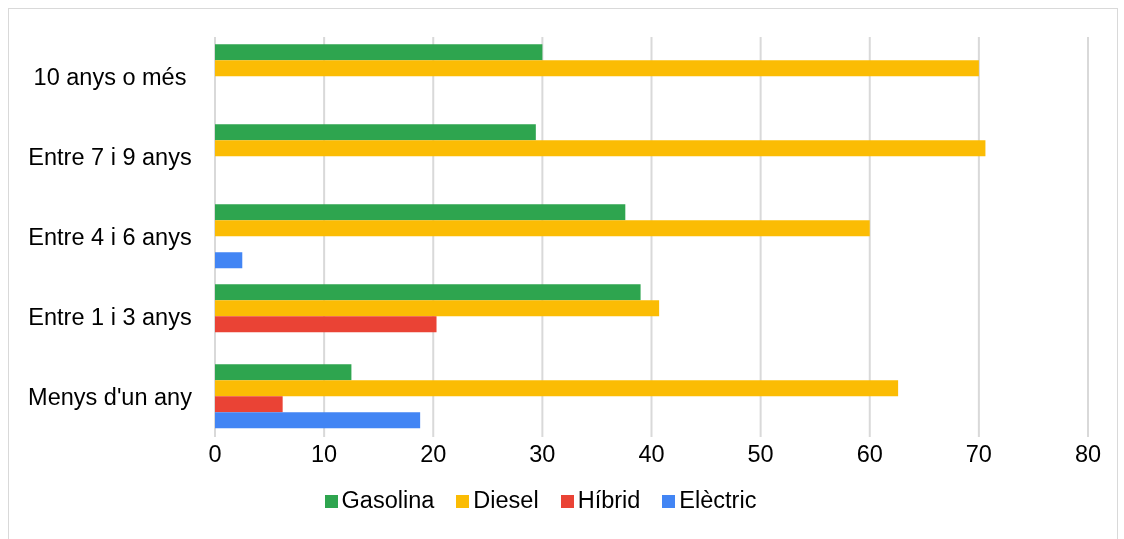 This screenshot has height=539, width=1124. Describe the element at coordinates (110, 317) in the screenshot. I see `y-tick-label: Entre 1 i 3 anys` at that location.